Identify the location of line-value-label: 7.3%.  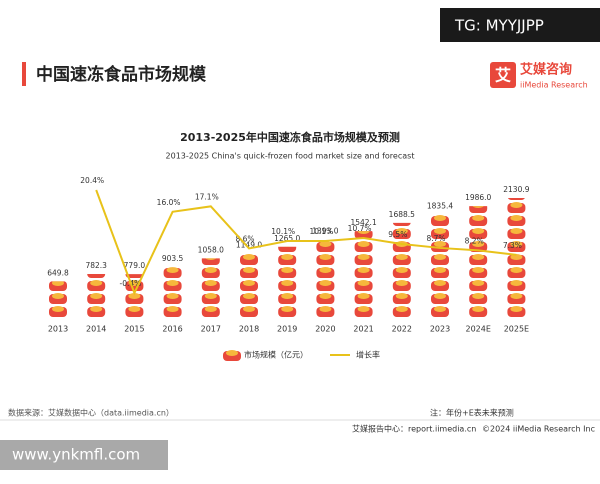
(512, 245).